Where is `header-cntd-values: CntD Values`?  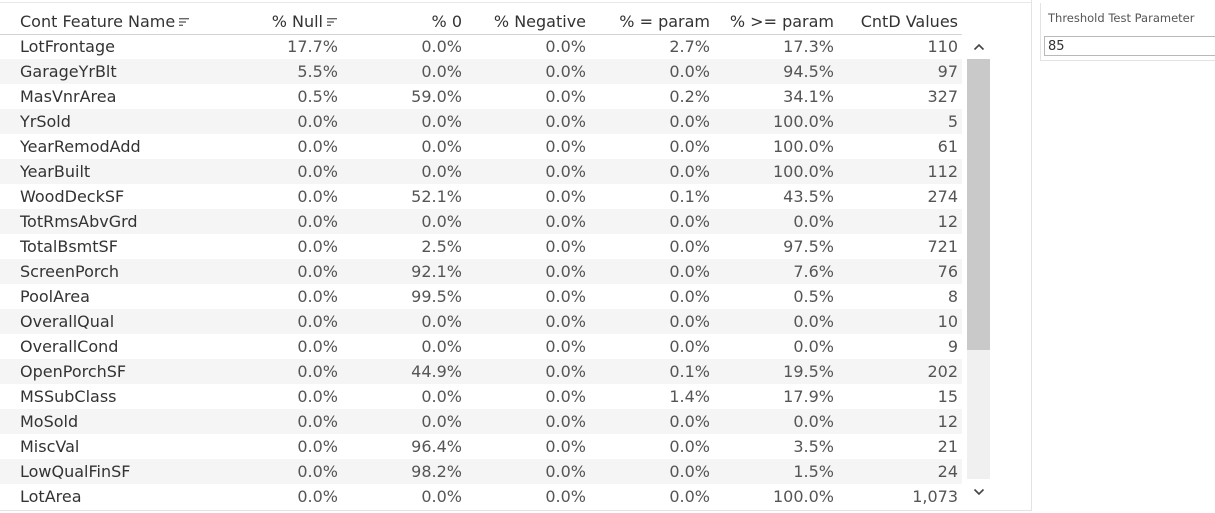 header-cntd-values: CntD Values is located at coordinates (899, 22).